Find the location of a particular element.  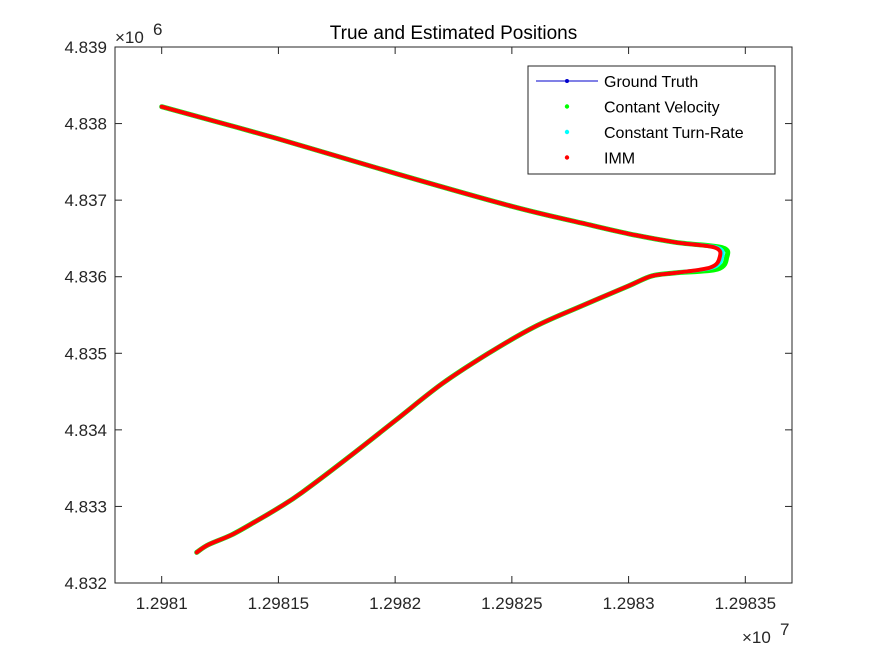

legend-label-imm: IMM is located at coordinates (619, 159).